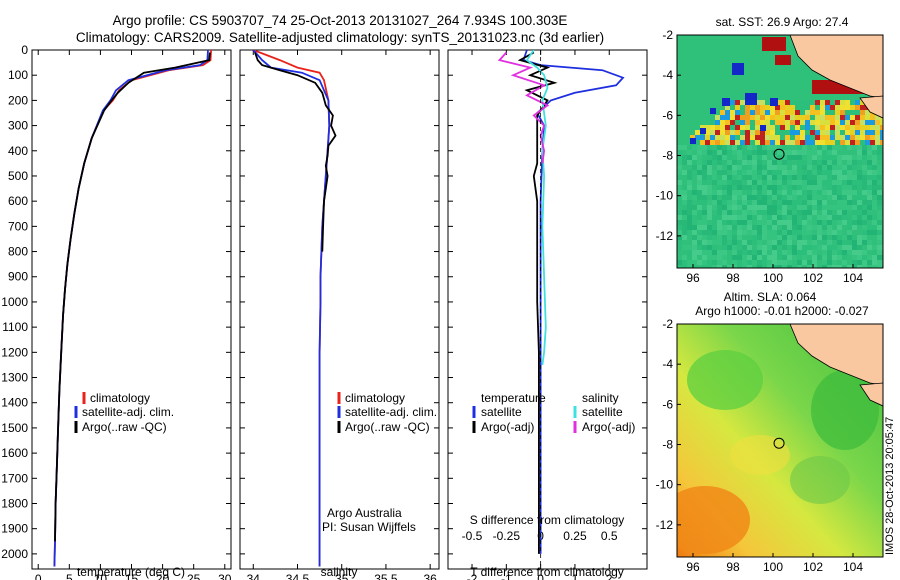 This screenshot has height=580, width=900. I want to click on legend-t-argo: Argo(-adj), so click(507, 427).